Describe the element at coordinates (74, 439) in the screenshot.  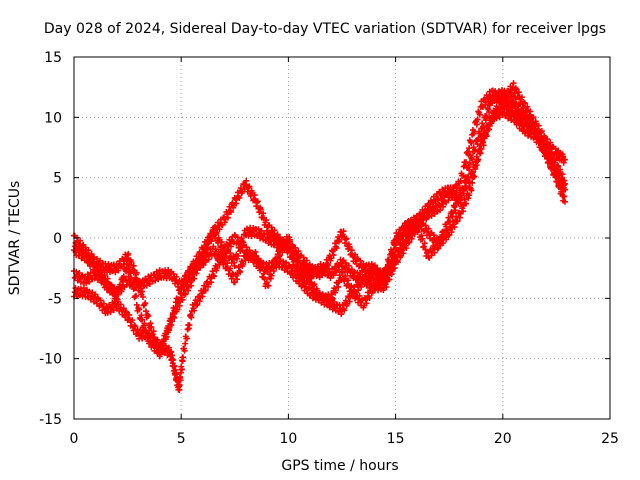
I see `x-tick-label: 0` at that location.